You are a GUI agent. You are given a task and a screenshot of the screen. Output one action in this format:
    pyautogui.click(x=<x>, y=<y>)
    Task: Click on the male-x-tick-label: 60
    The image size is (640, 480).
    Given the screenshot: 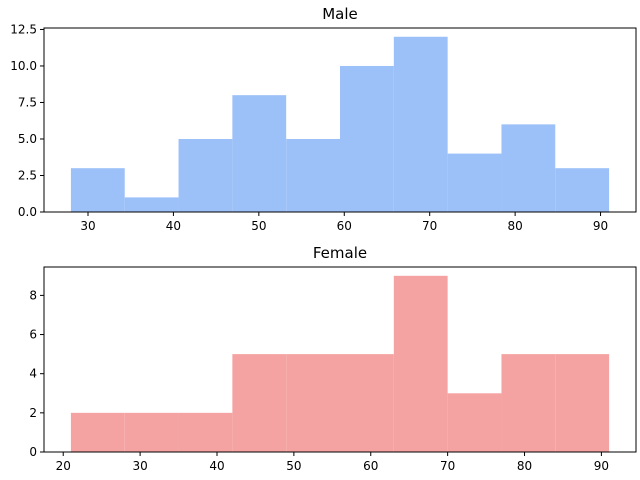 What is the action you would take?
    pyautogui.click(x=344, y=226)
    